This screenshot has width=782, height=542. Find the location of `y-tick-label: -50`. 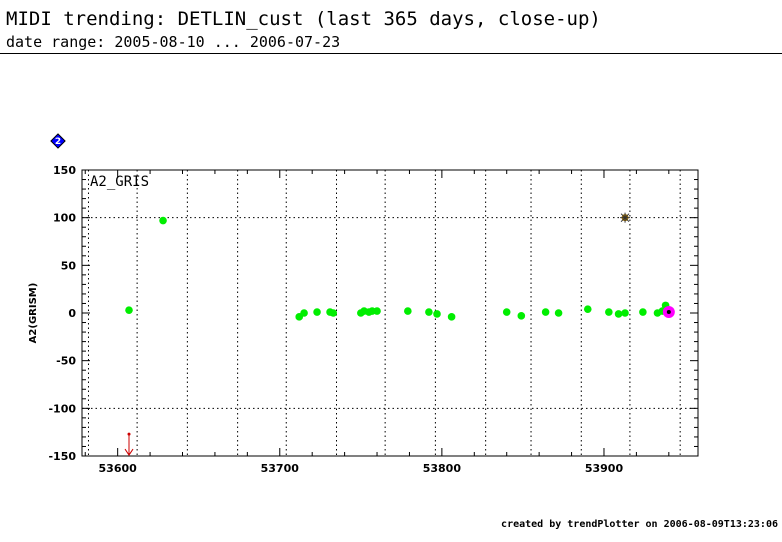

y-tick-label: -50 is located at coordinates (66, 361).